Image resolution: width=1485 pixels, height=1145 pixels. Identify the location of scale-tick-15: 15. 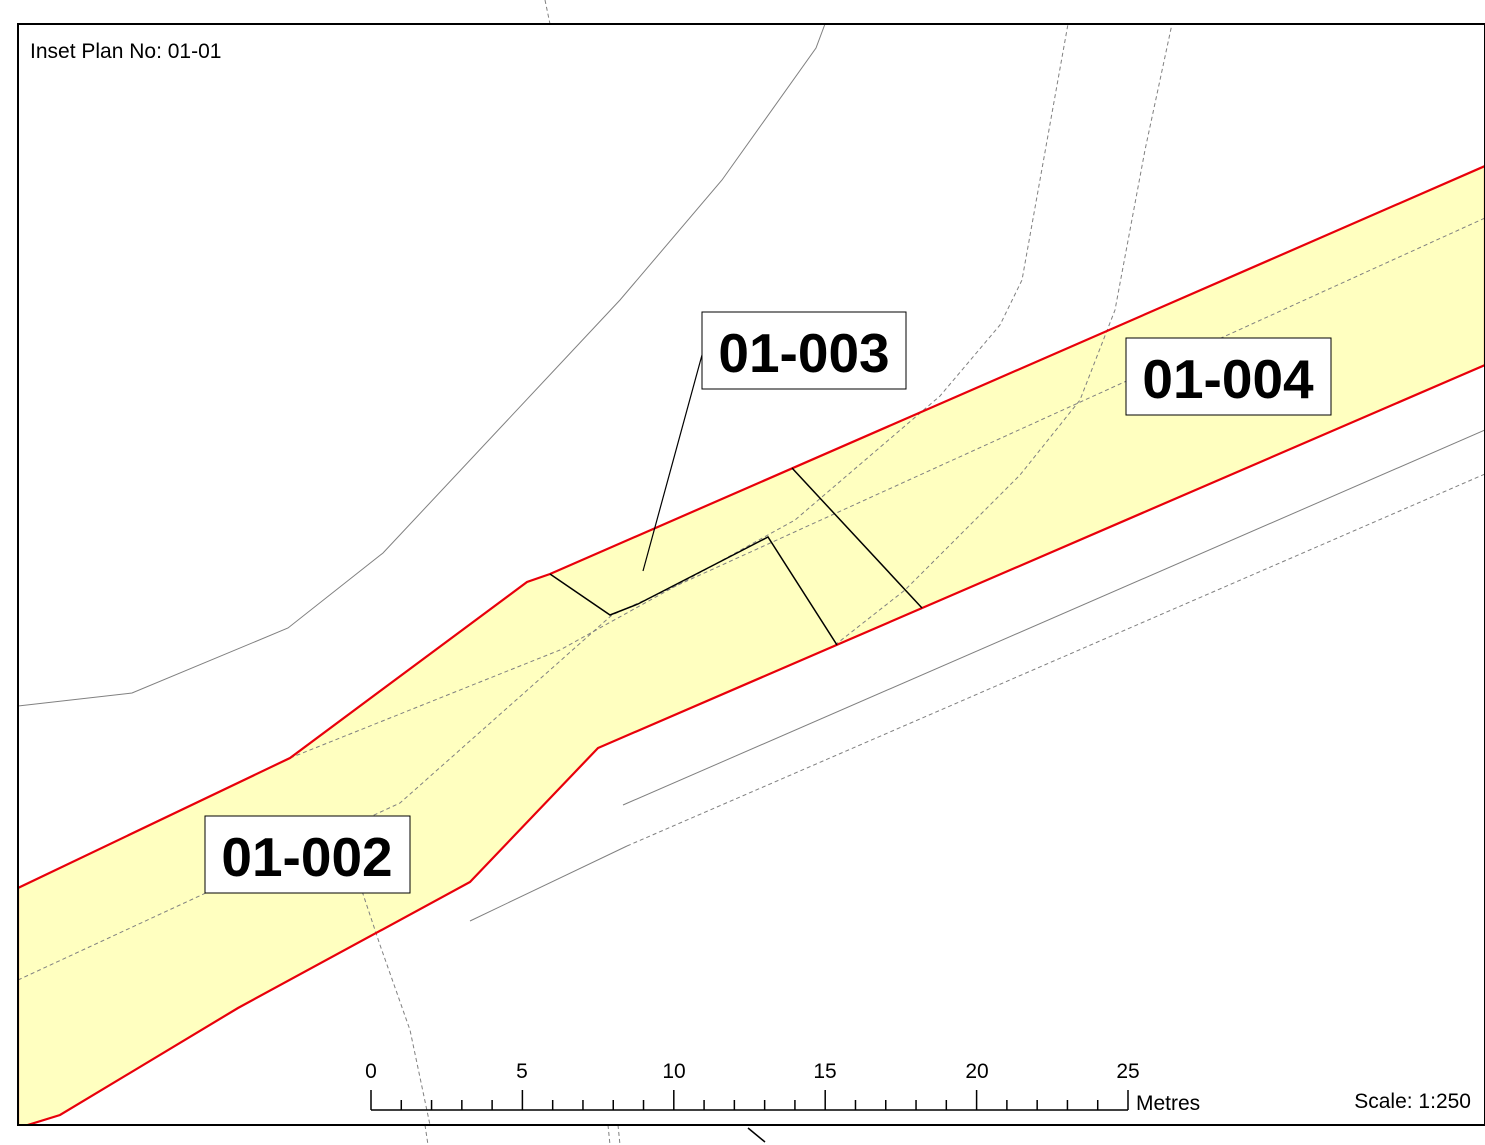
(824, 1071).